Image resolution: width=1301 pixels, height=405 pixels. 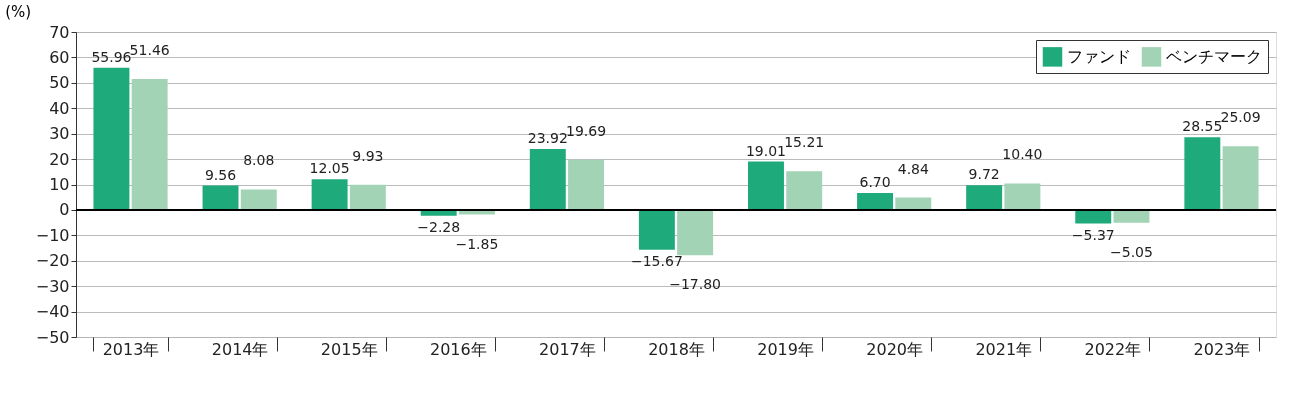 What do you see at coordinates (695, 284) in the screenshot?
I see `data-label: −17.80` at bounding box center [695, 284].